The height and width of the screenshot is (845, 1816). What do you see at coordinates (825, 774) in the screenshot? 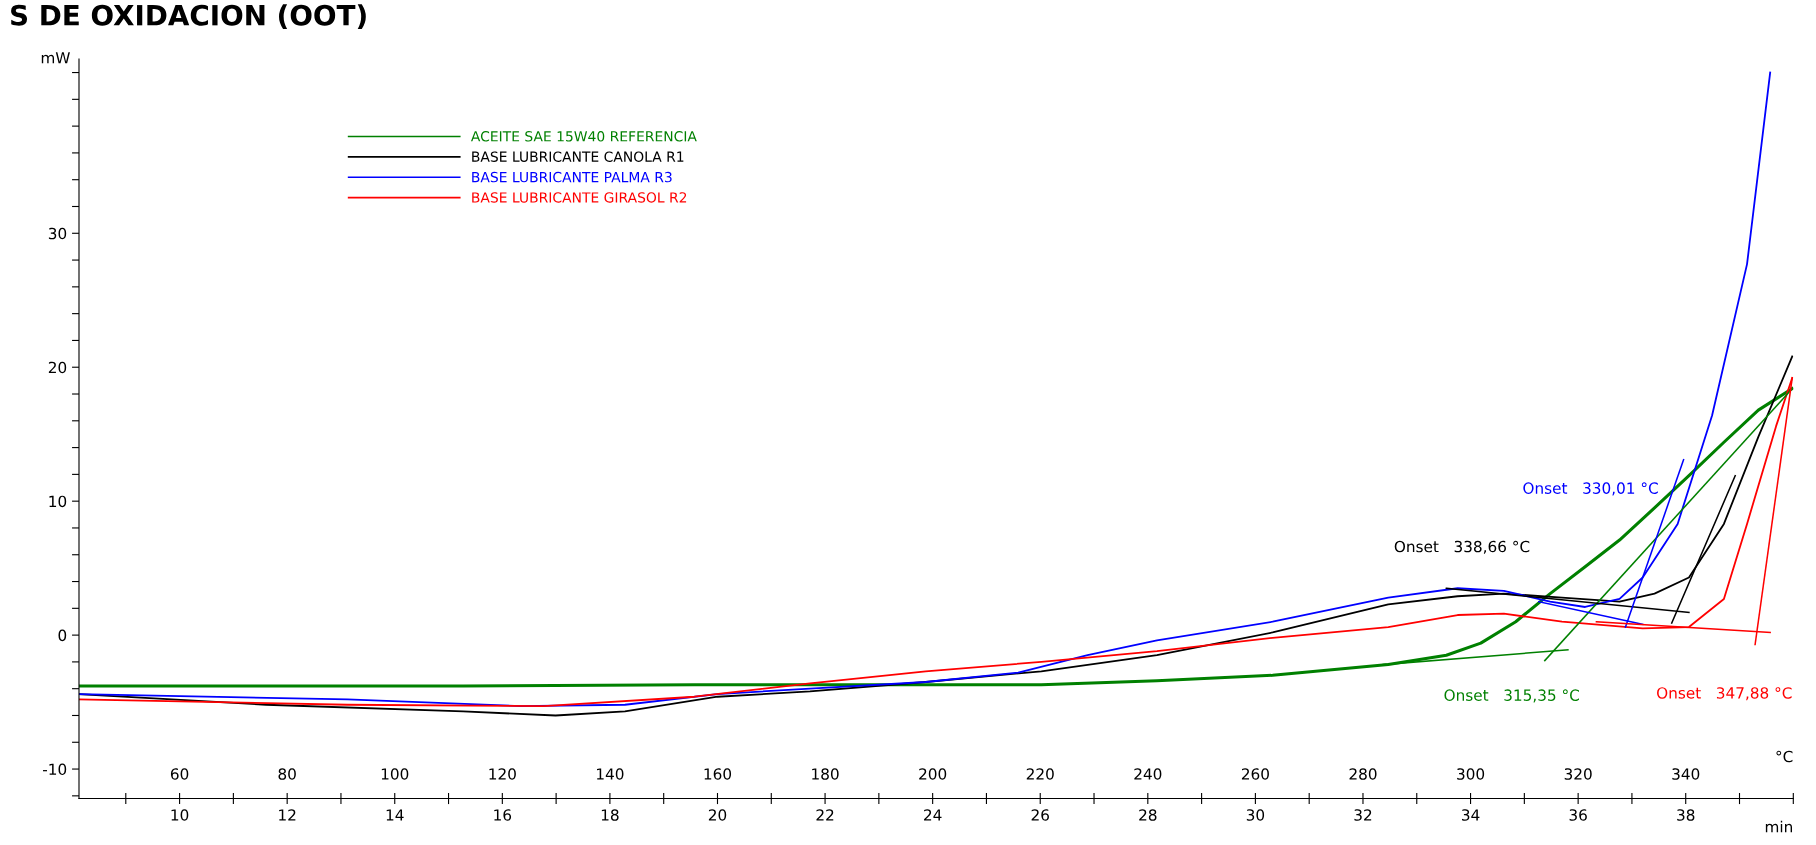
I see `x2-tick-label: 180` at bounding box center [825, 774].